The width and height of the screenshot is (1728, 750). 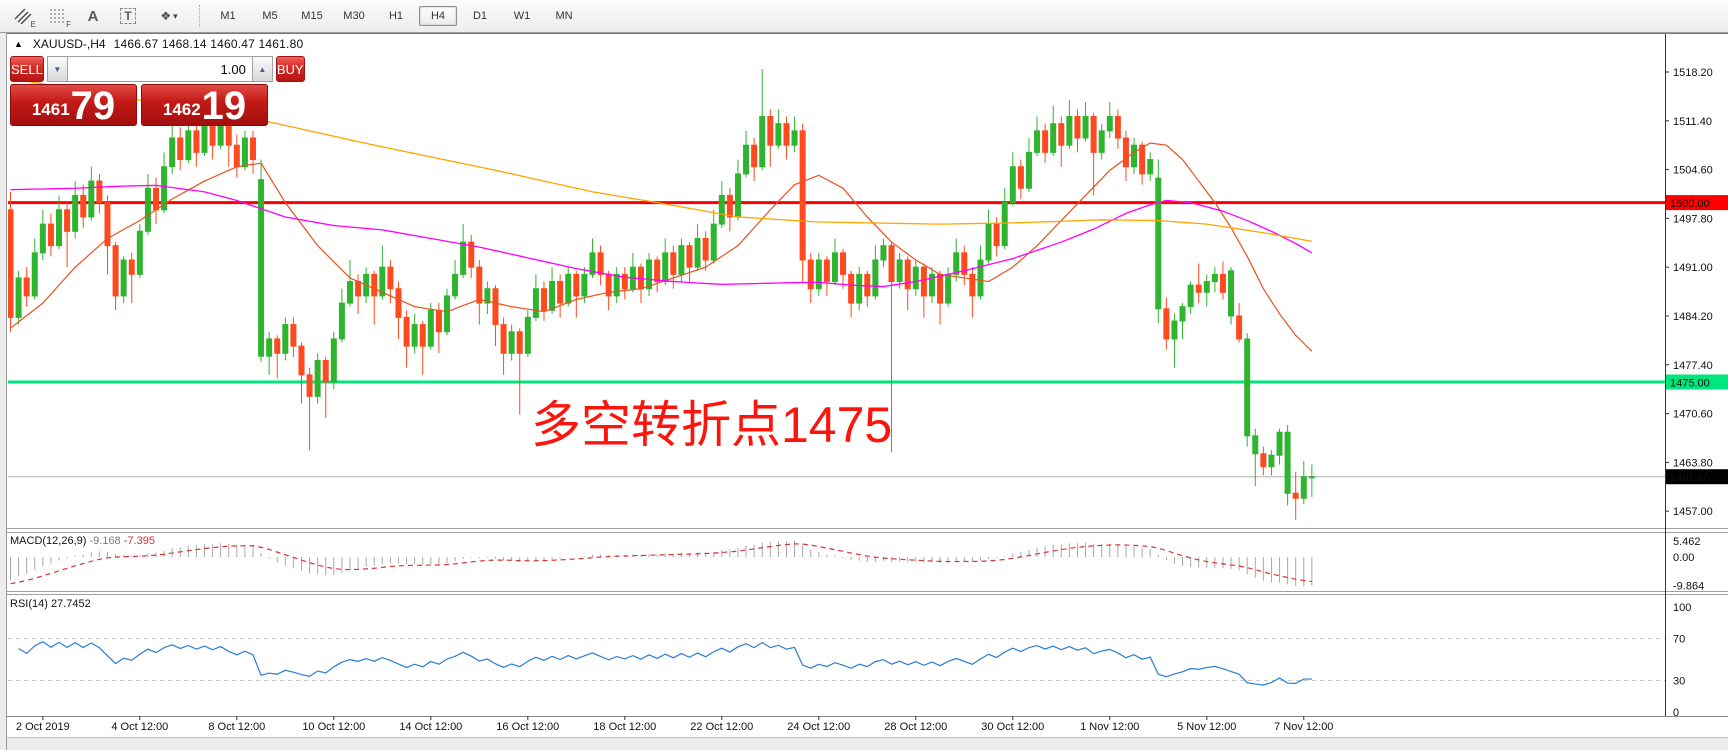 I want to click on arrows-tool-button: ❖ ▾, so click(x=169, y=16).